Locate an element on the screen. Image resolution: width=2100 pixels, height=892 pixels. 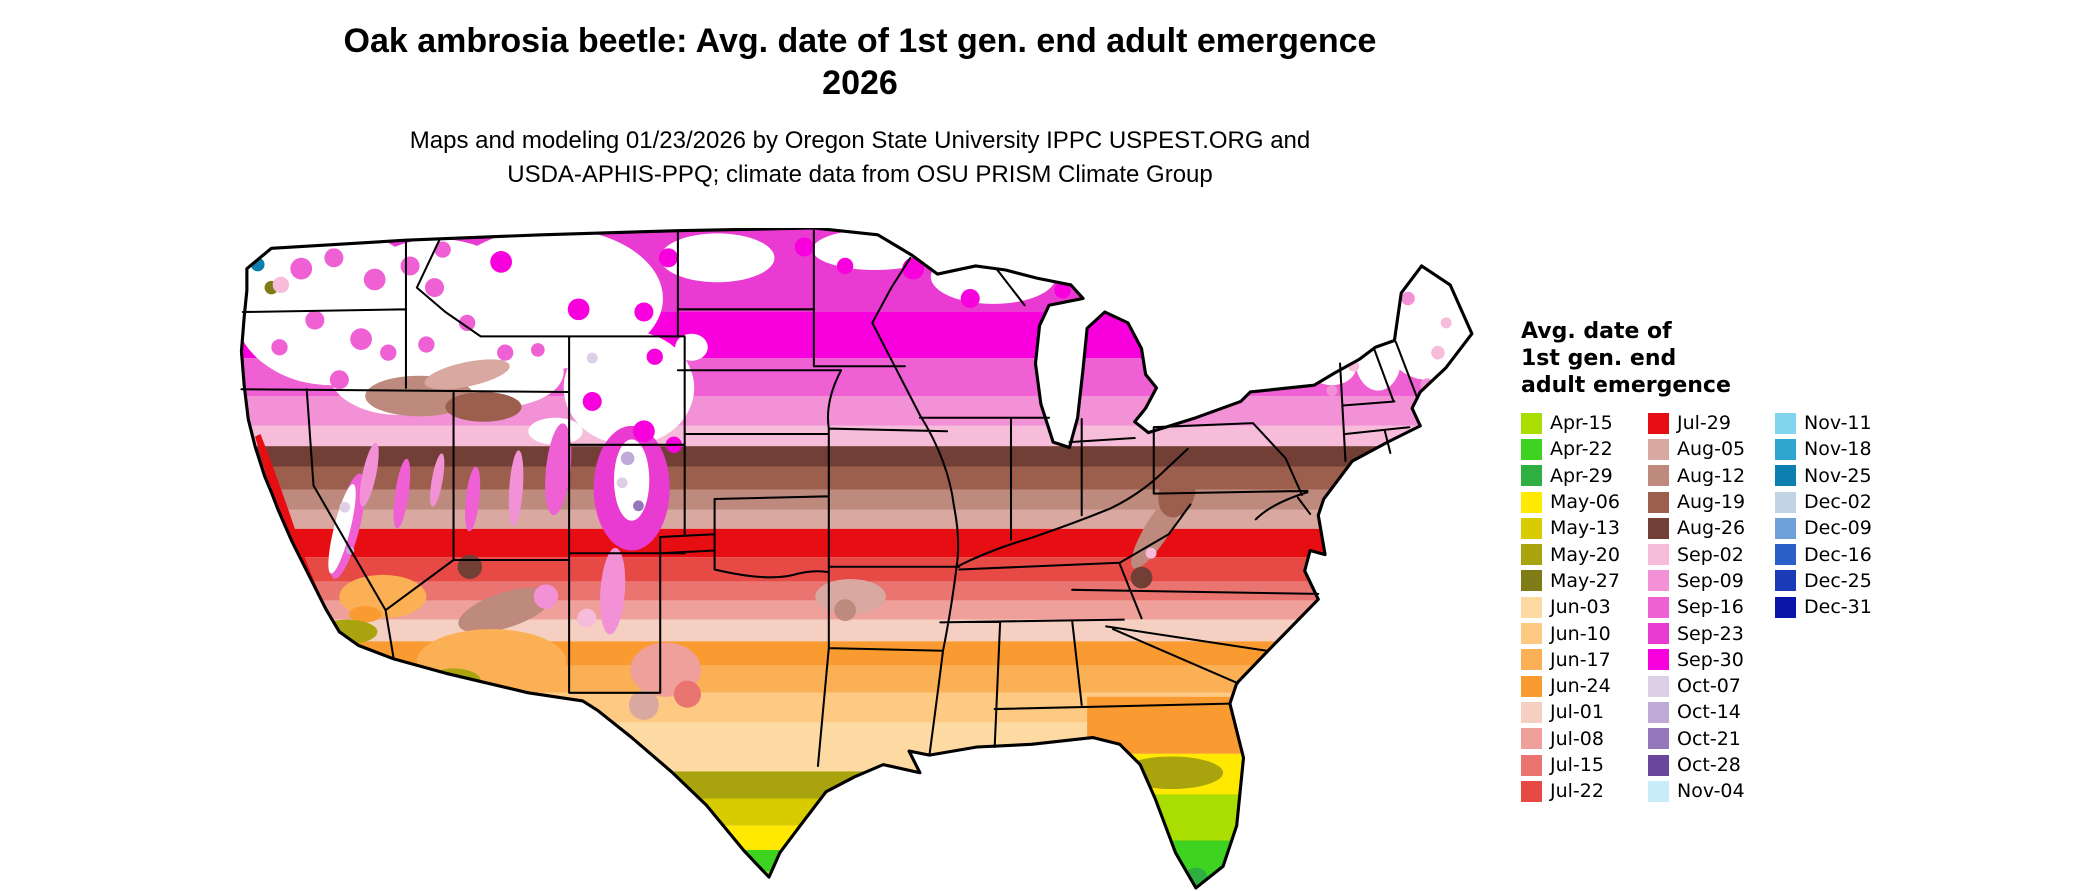
legend-label: Nov-04 is located at coordinates (1711, 791).